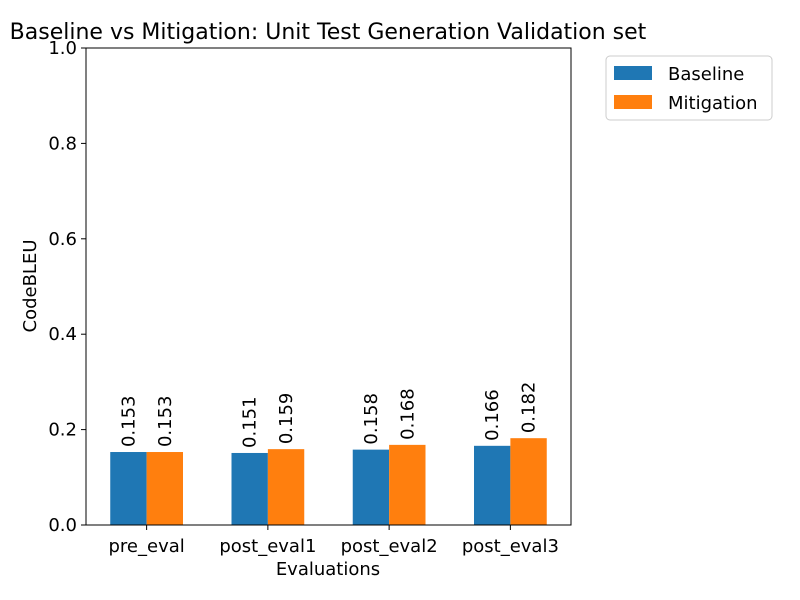 The width and height of the screenshot is (800, 600). What do you see at coordinates (713, 103) in the screenshot?
I see `legend-label-mitigation: Mitigation` at bounding box center [713, 103].